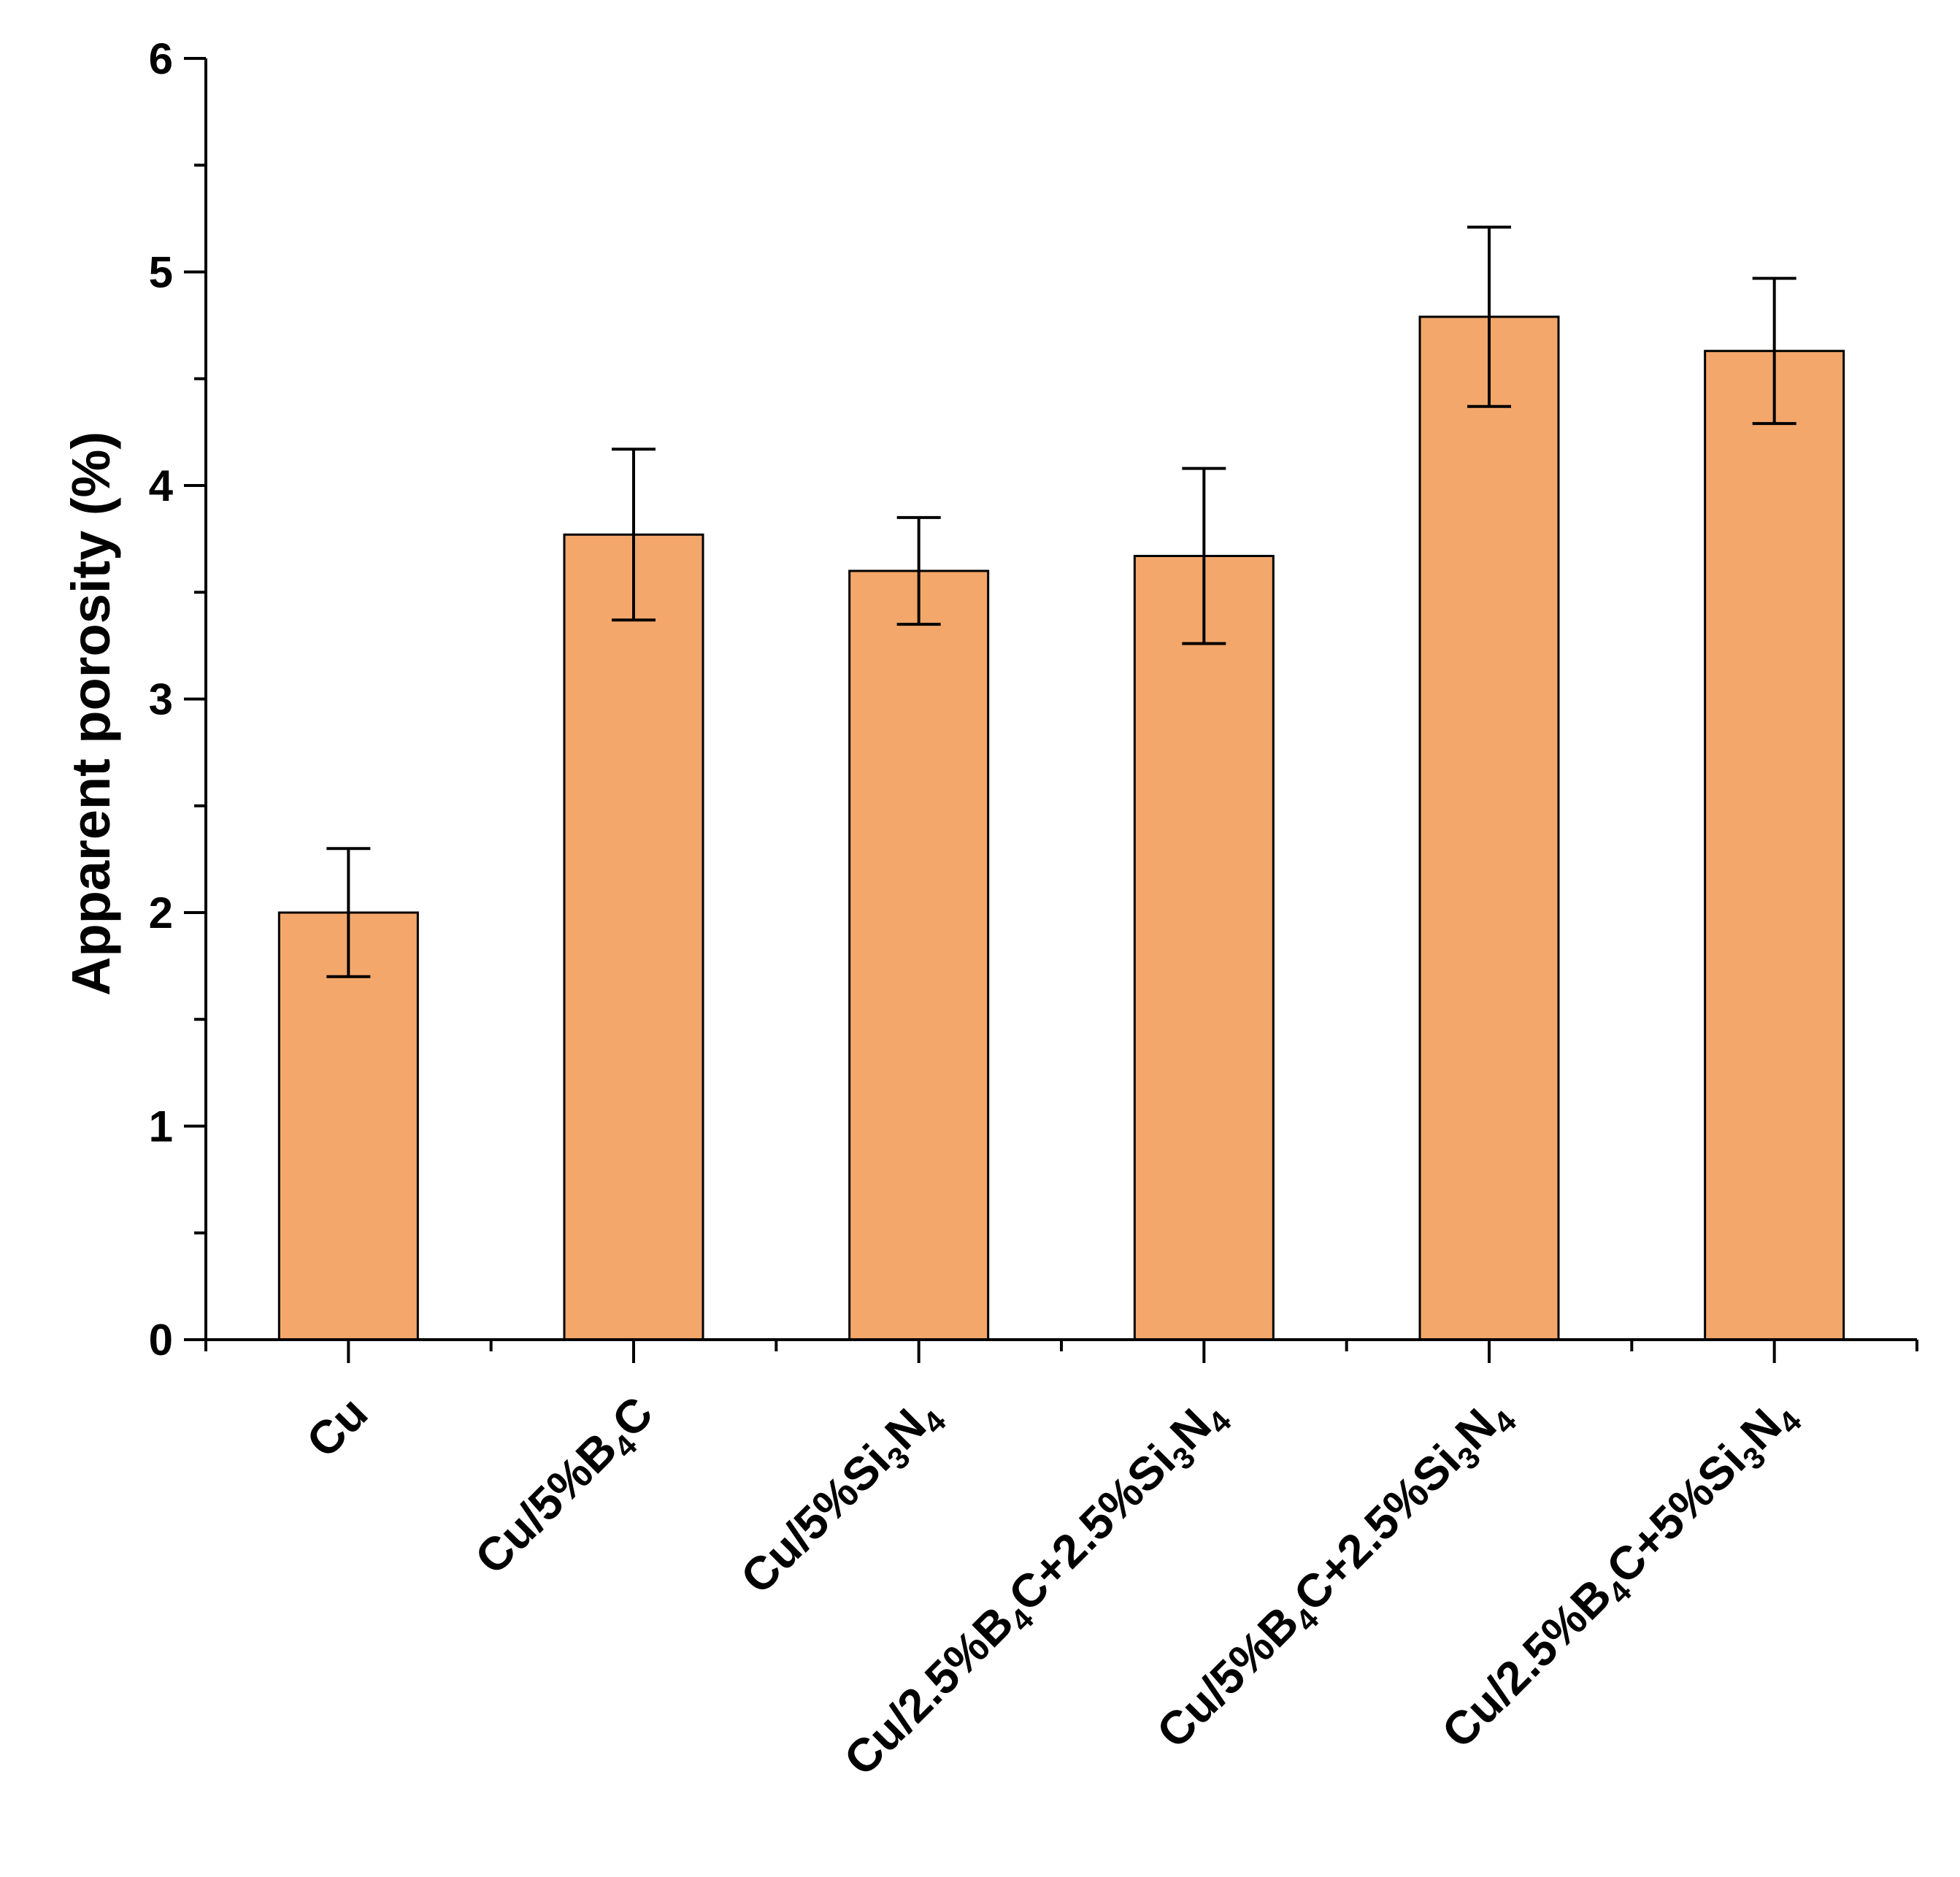 This screenshot has width=1960, height=1877. I want to click on x-category-label: Cu/5%Si3N4, so click(842, 1498).